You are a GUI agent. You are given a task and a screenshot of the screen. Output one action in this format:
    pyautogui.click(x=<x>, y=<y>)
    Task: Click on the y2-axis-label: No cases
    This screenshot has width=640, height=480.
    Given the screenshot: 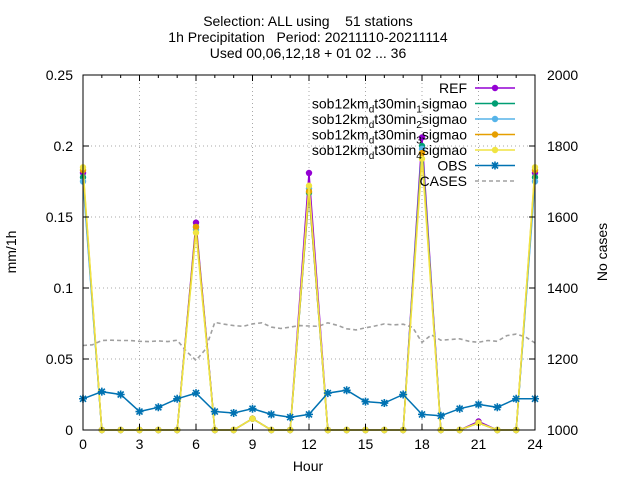 What is the action you would take?
    pyautogui.click(x=602, y=252)
    